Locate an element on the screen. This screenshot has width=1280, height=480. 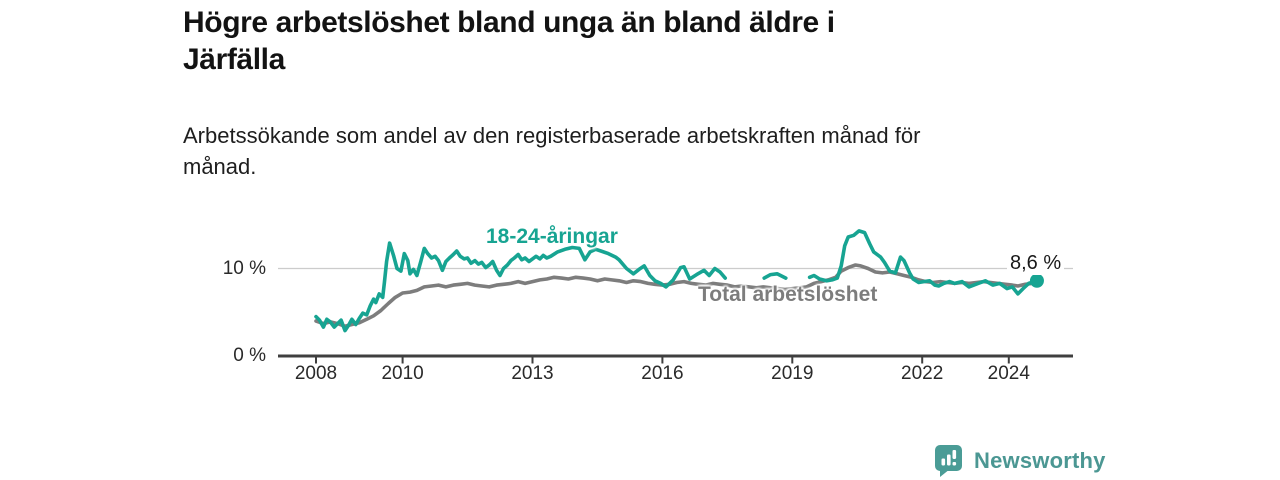
y-axis-tick-label: 0 % is located at coordinates (249, 355).